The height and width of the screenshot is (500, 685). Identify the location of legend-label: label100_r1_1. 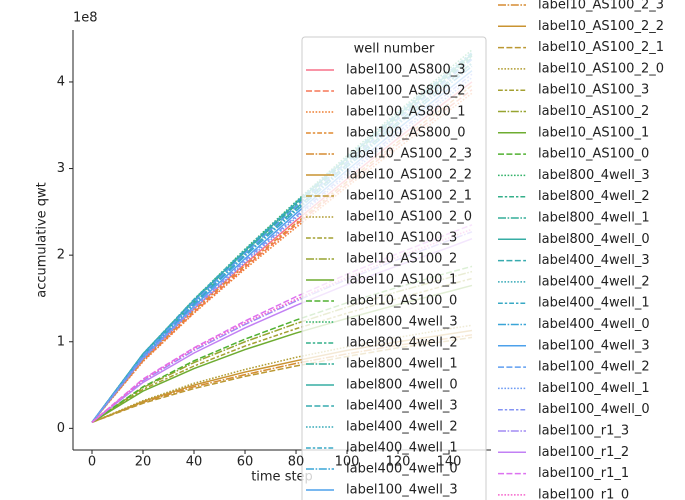
(583, 473).